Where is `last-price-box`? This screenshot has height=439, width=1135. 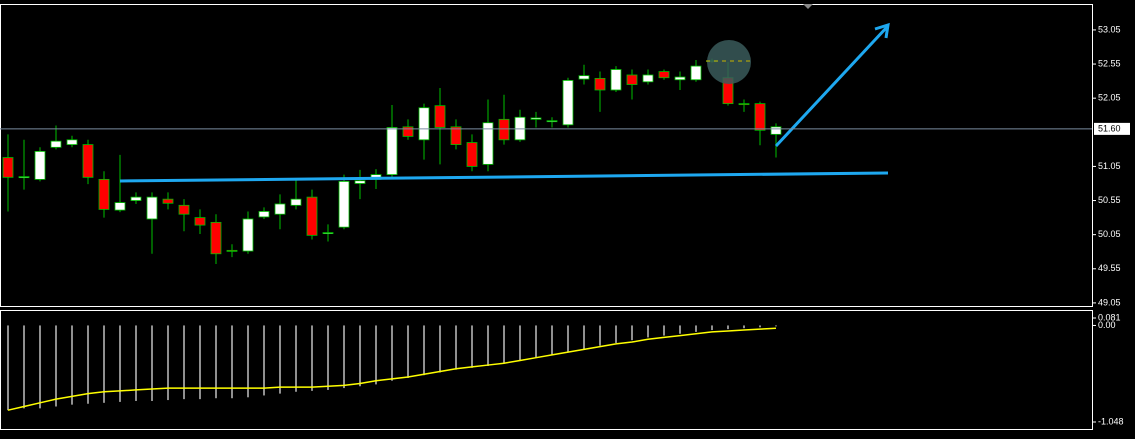
last-price-box is located at coordinates (1112, 128).